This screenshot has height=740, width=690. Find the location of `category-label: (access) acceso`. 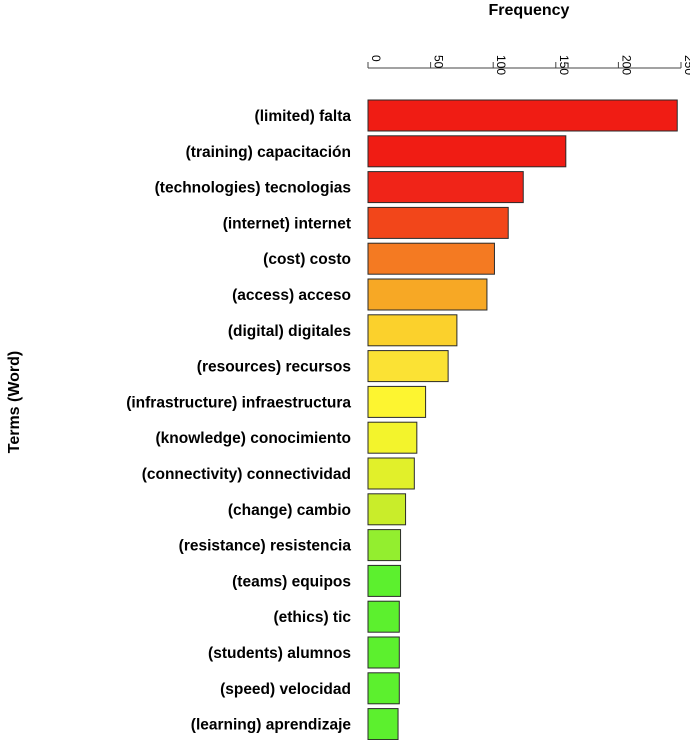

category-label: (access) acceso is located at coordinates (291, 295).